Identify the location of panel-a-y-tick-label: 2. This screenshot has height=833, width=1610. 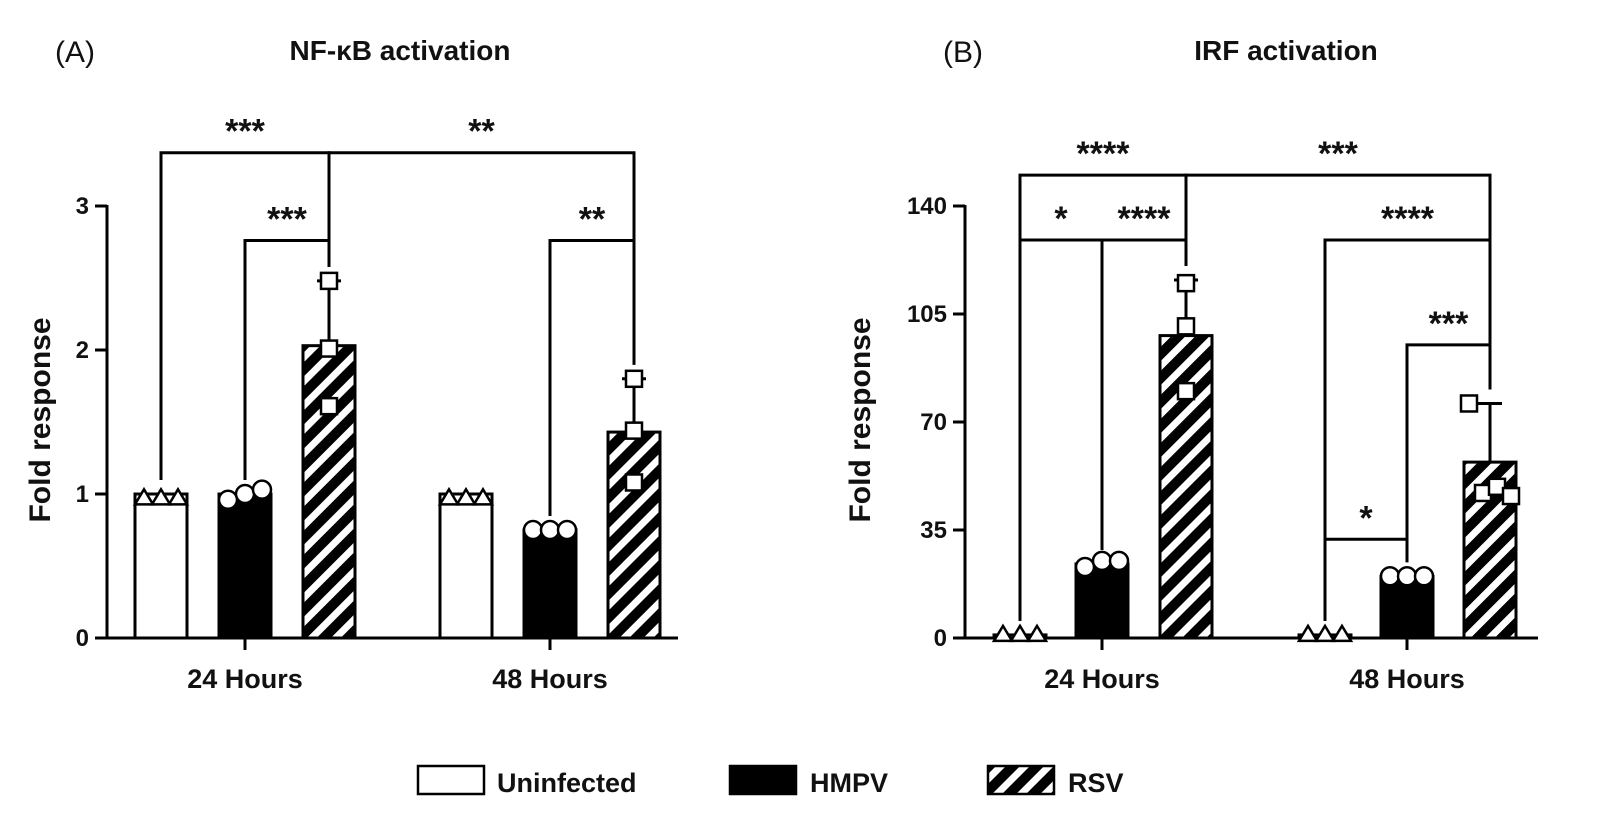
(82, 350).